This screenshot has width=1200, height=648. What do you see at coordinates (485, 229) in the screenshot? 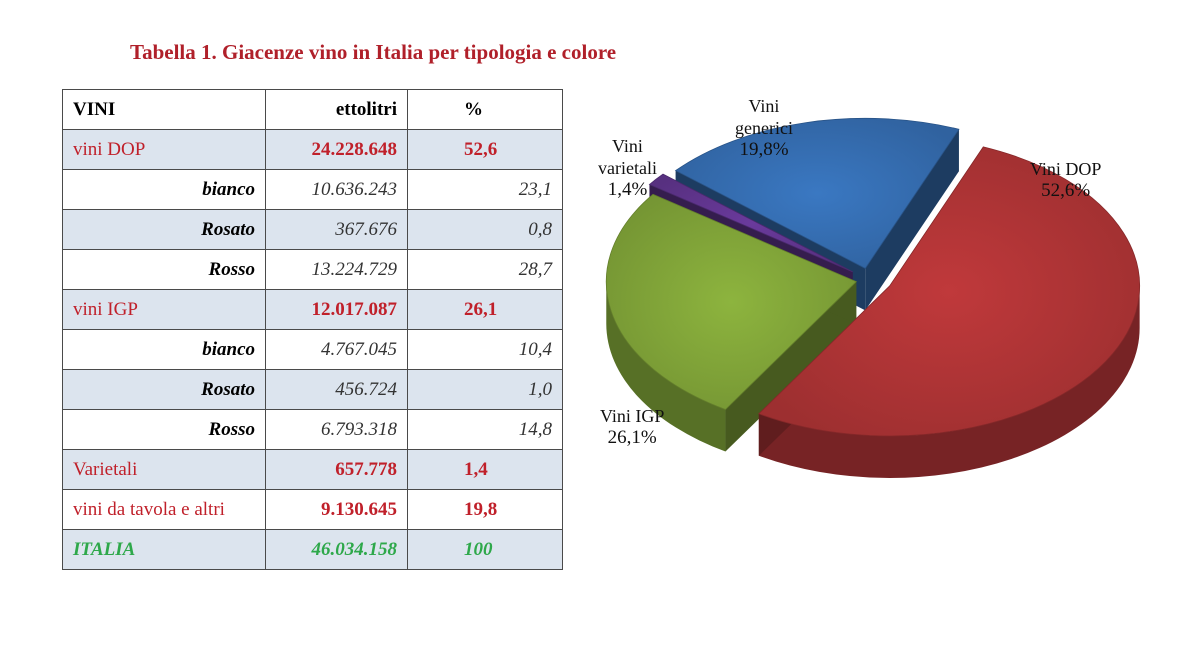
I see `row-percent: 0,8` at bounding box center [485, 229].